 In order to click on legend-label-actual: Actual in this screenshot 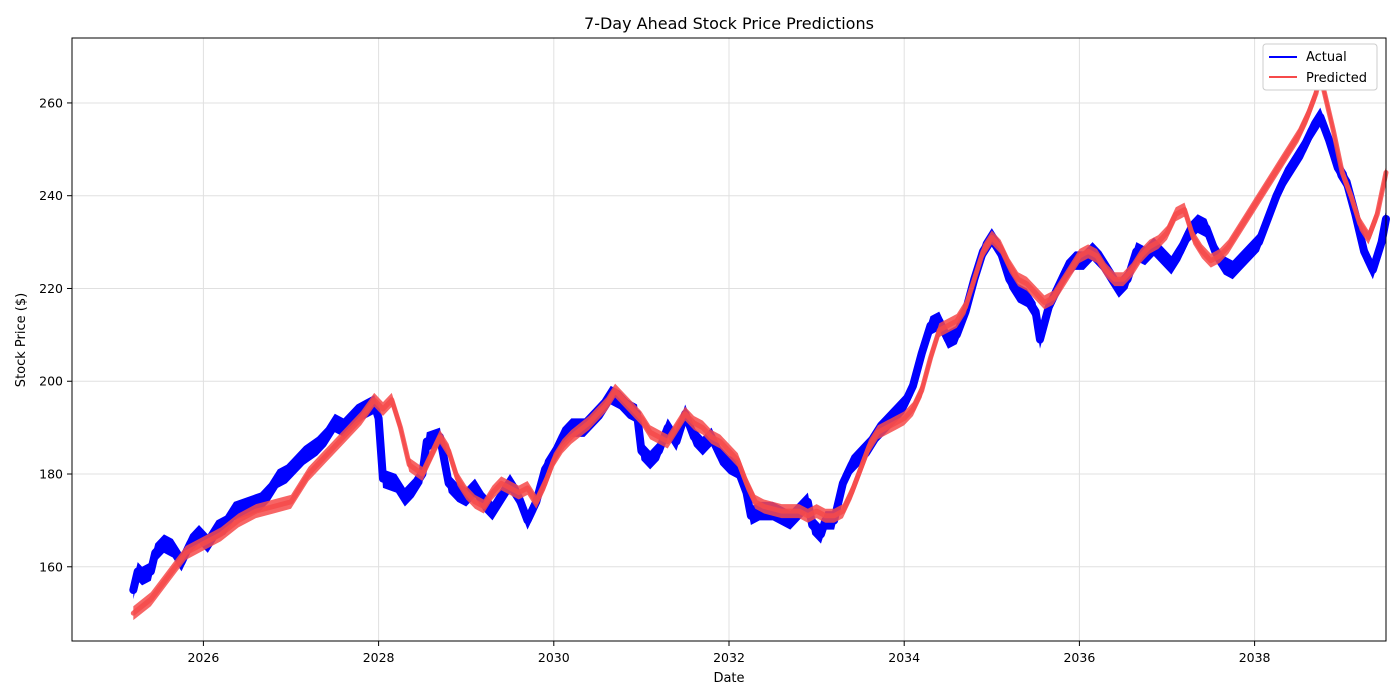, I will do `click(1326, 57)`.